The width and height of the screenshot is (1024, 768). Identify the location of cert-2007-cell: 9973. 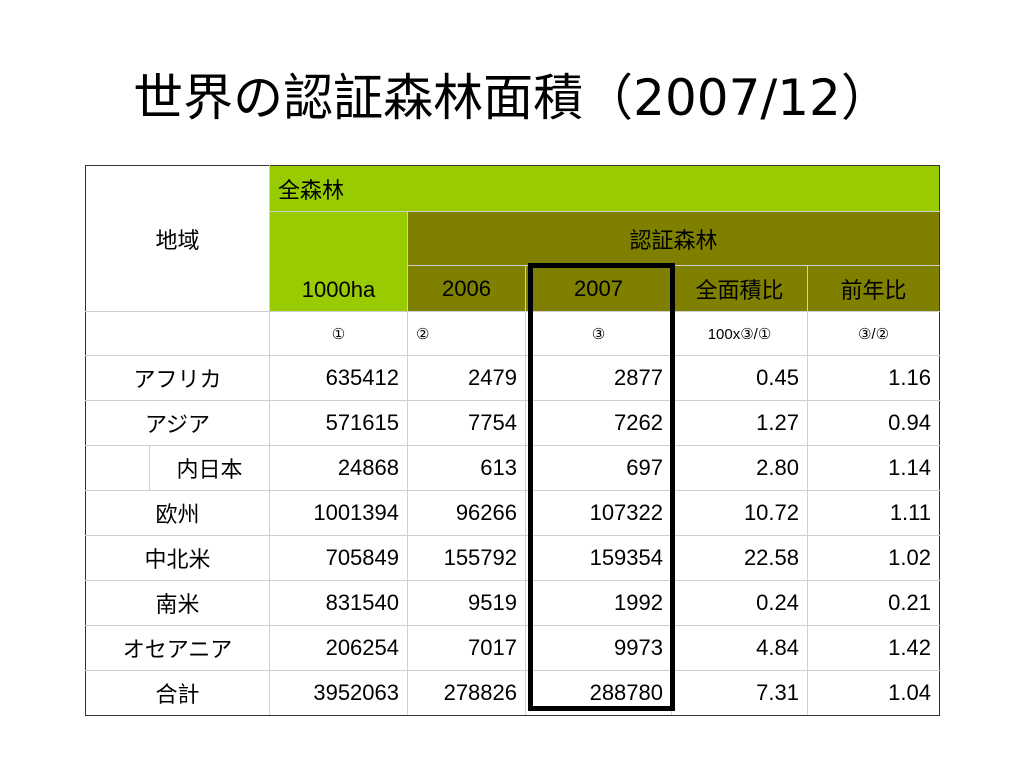
(598, 648).